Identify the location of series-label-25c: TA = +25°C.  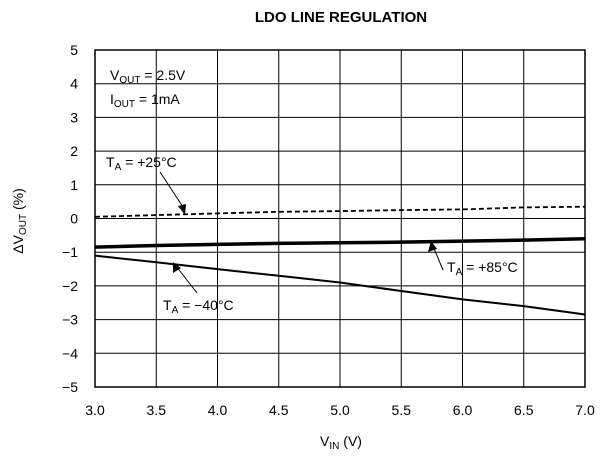
(141, 163).